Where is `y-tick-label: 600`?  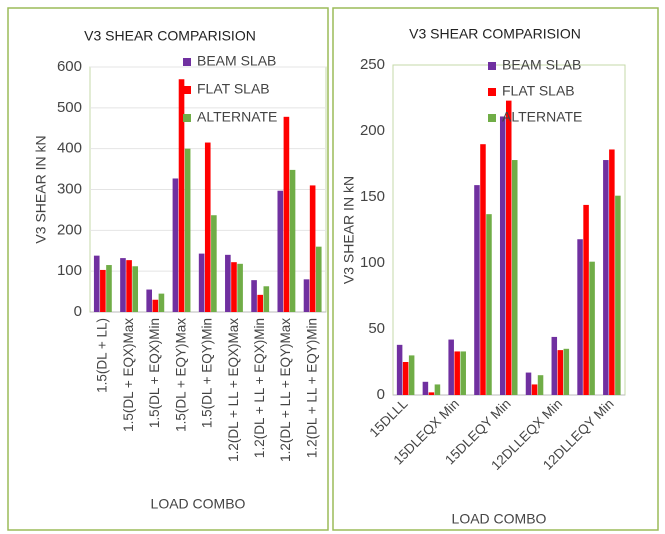 y-tick-label: 600 is located at coordinates (69, 66).